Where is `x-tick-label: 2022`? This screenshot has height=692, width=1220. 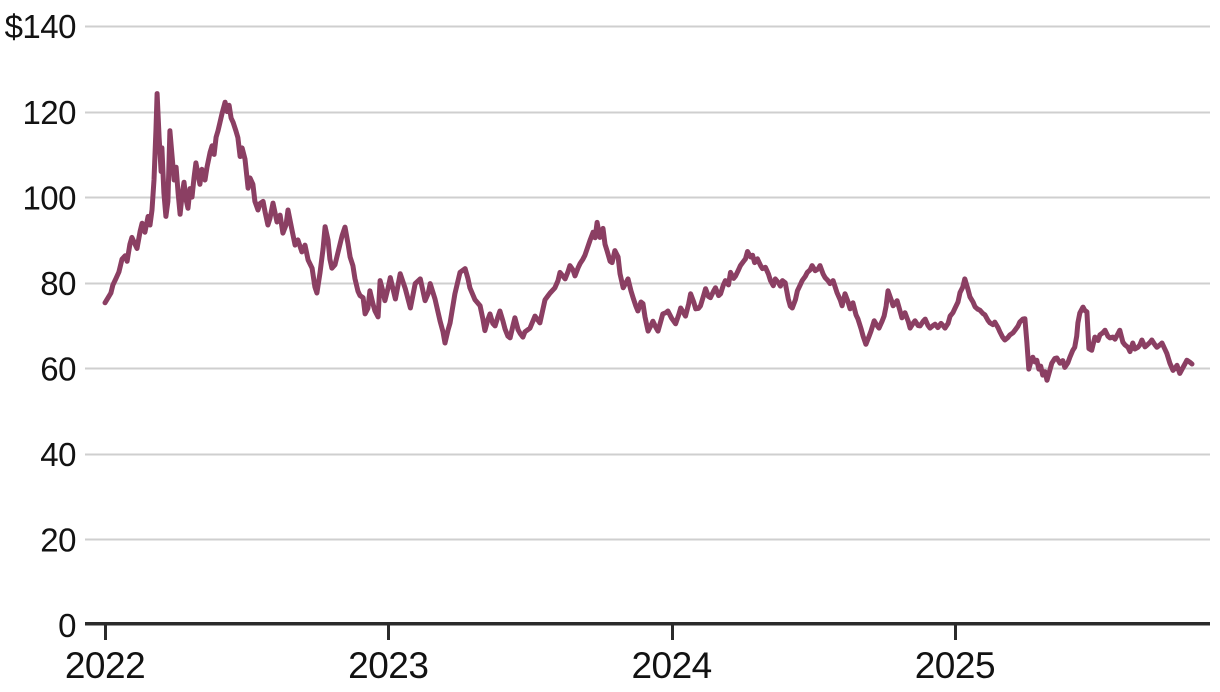 x-tick-label: 2022 is located at coordinates (105, 665).